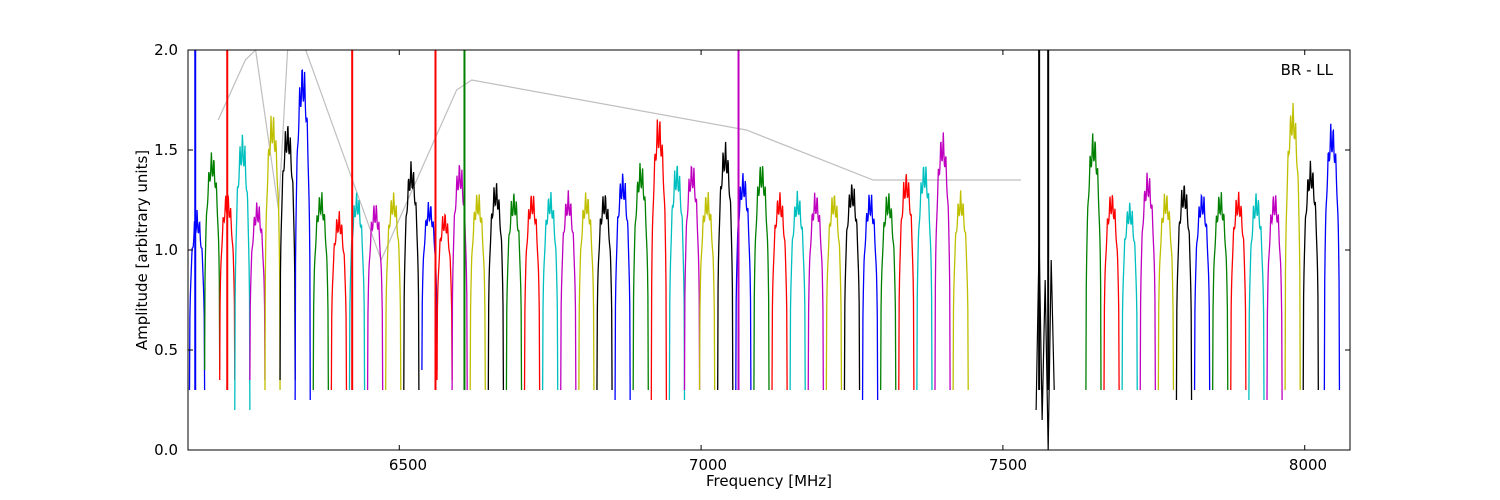  Describe the element at coordinates (142, 250) in the screenshot. I see `y-axis-label: Amplitude [arbitrary units]` at that location.